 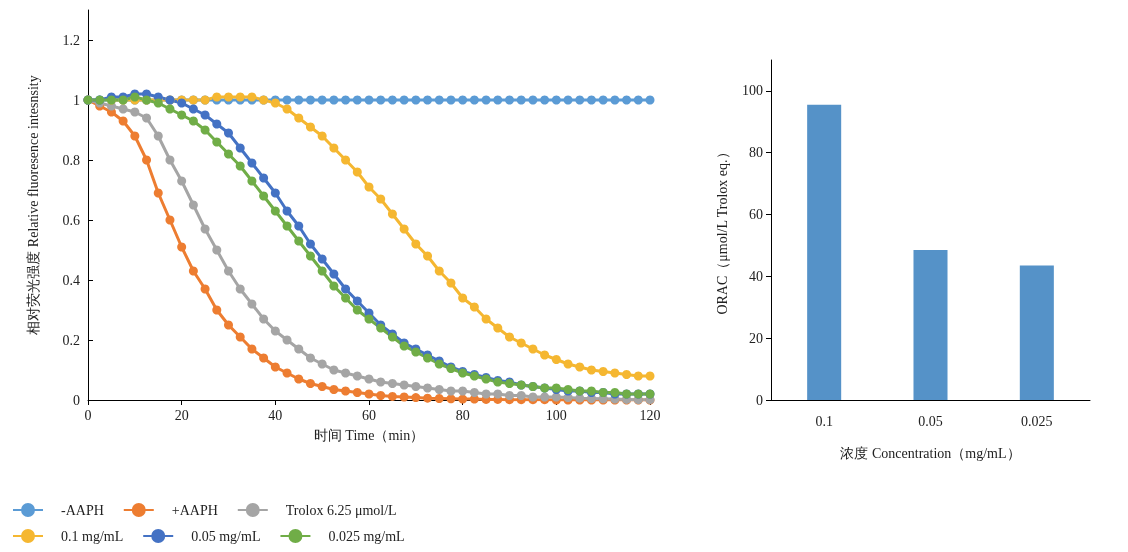 I want to click on x-tick-label: 80, so click(x=462, y=415).